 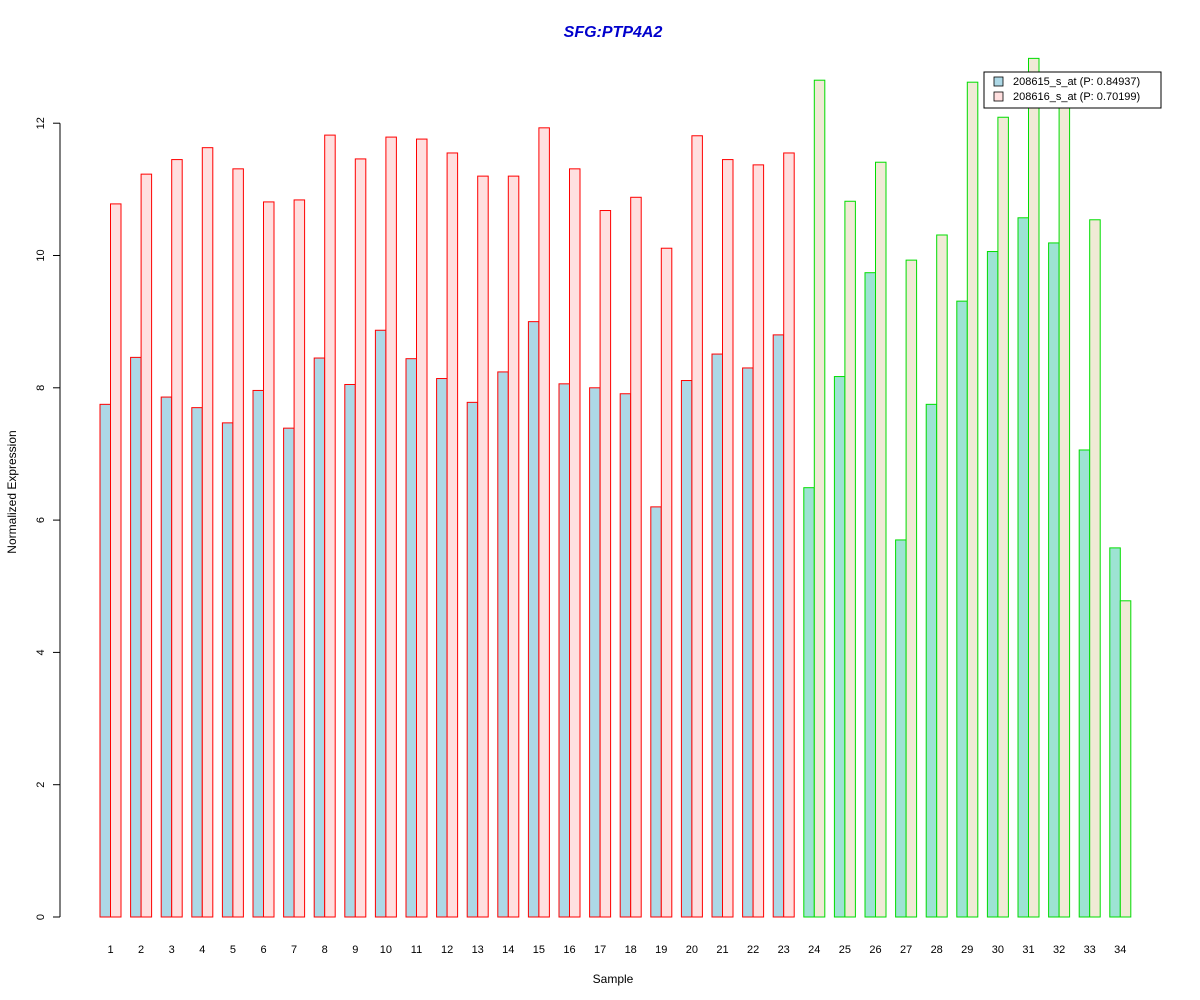 I want to click on chart-title: SFG:PTP4A2, so click(x=613, y=32).